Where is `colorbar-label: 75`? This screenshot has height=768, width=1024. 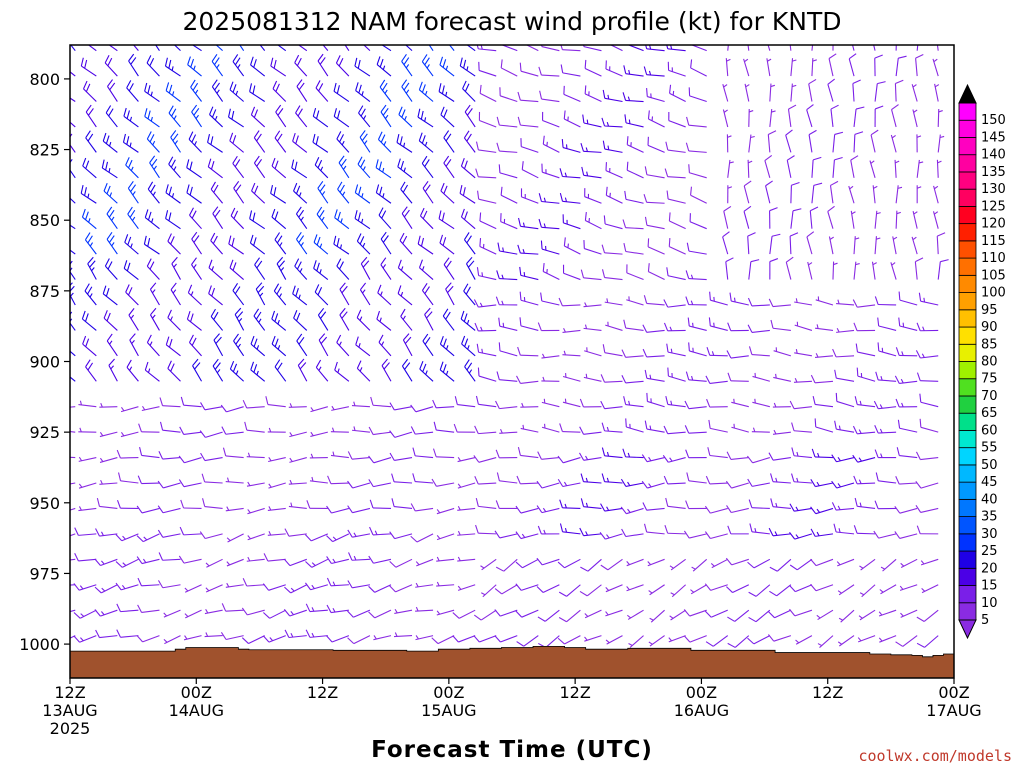 colorbar-label: 75 is located at coordinates (989, 379).